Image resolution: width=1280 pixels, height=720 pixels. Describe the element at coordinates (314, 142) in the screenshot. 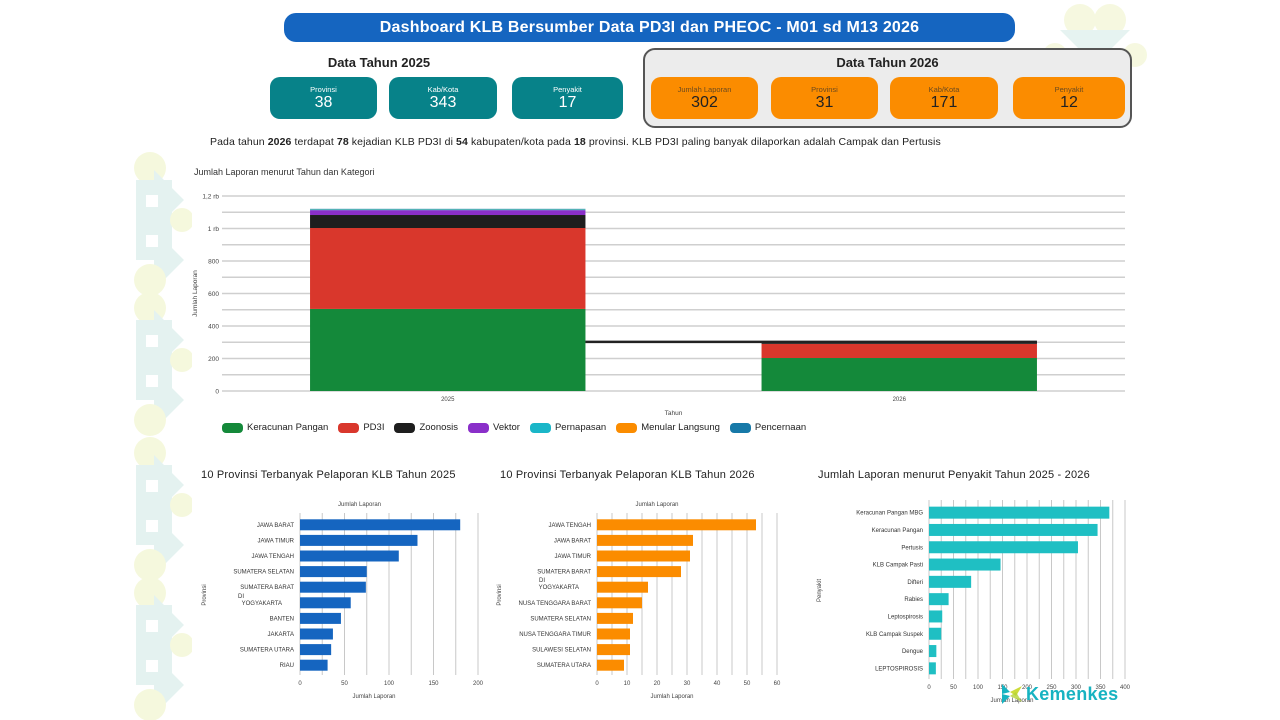

I see `summary-part: terdapat` at that location.